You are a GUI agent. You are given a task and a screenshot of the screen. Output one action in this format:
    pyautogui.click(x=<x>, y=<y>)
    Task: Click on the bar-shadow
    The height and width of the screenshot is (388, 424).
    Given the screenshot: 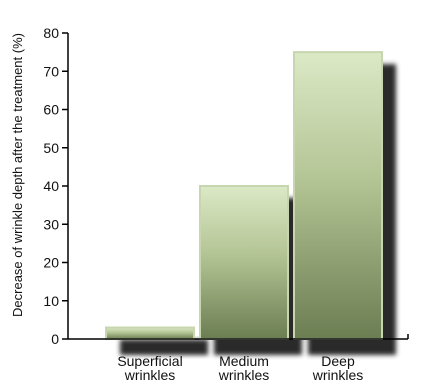 What is the action you would take?
    pyautogui.click(x=164, y=347)
    